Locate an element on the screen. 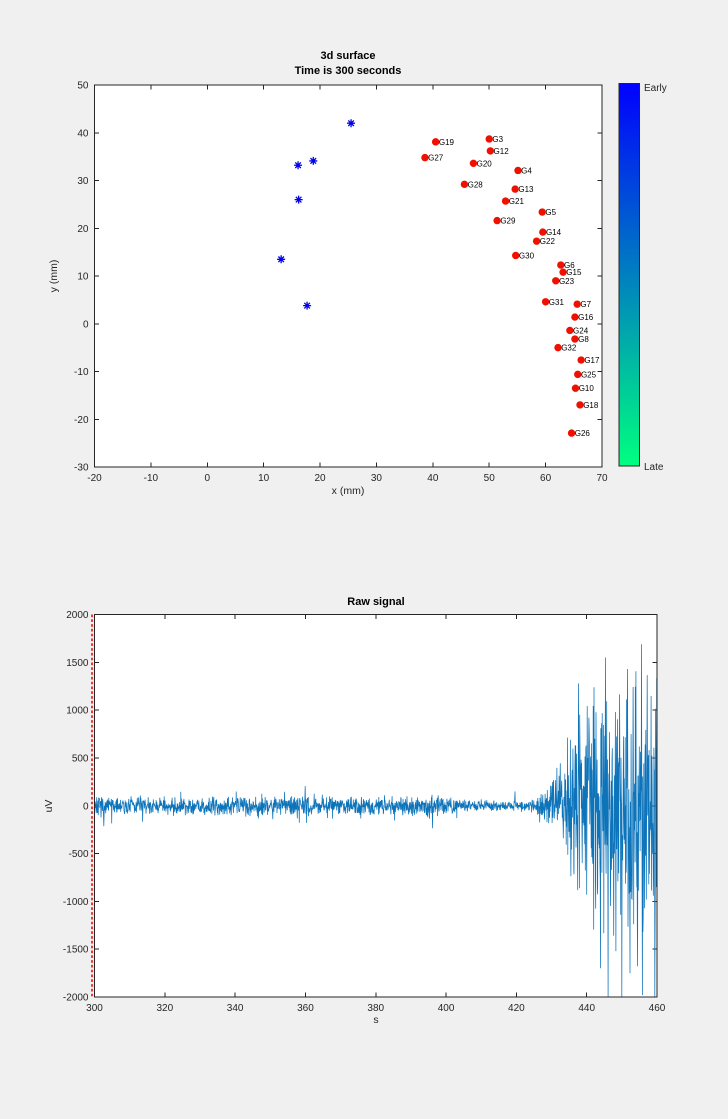 This screenshot has width=728, height=1119. scatter-y-tick-label: 20 is located at coordinates (83, 229).